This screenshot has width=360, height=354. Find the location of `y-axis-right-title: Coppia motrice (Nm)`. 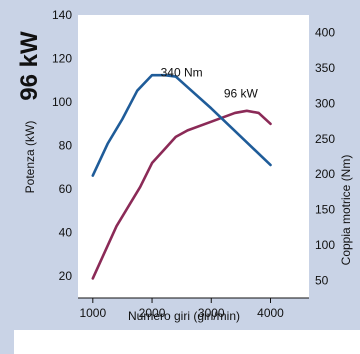

y-axis-right-title: Coppia motrice (Nm) is located at coordinates (346, 210).